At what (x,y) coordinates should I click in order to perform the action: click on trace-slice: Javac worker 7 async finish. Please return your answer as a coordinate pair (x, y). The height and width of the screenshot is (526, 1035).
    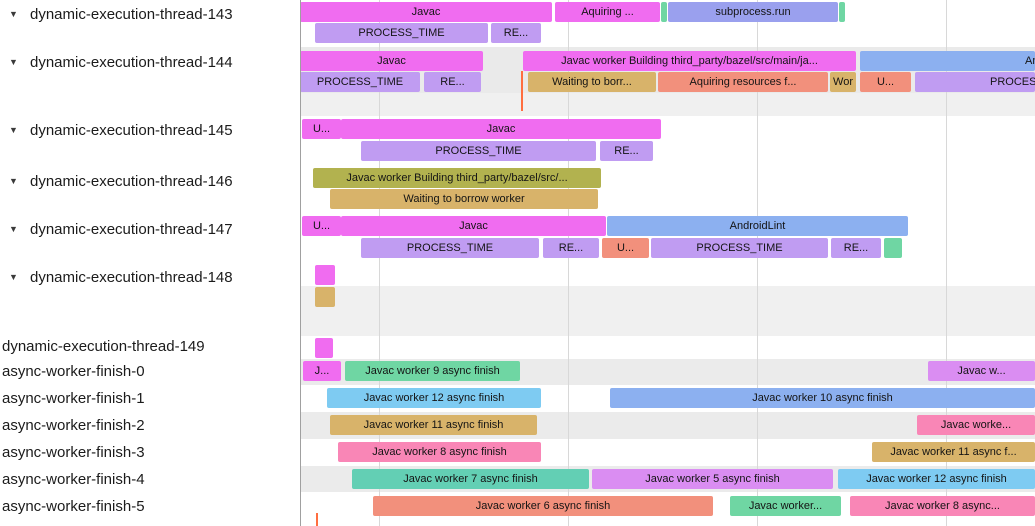
    Looking at the image, I should click on (470, 479).